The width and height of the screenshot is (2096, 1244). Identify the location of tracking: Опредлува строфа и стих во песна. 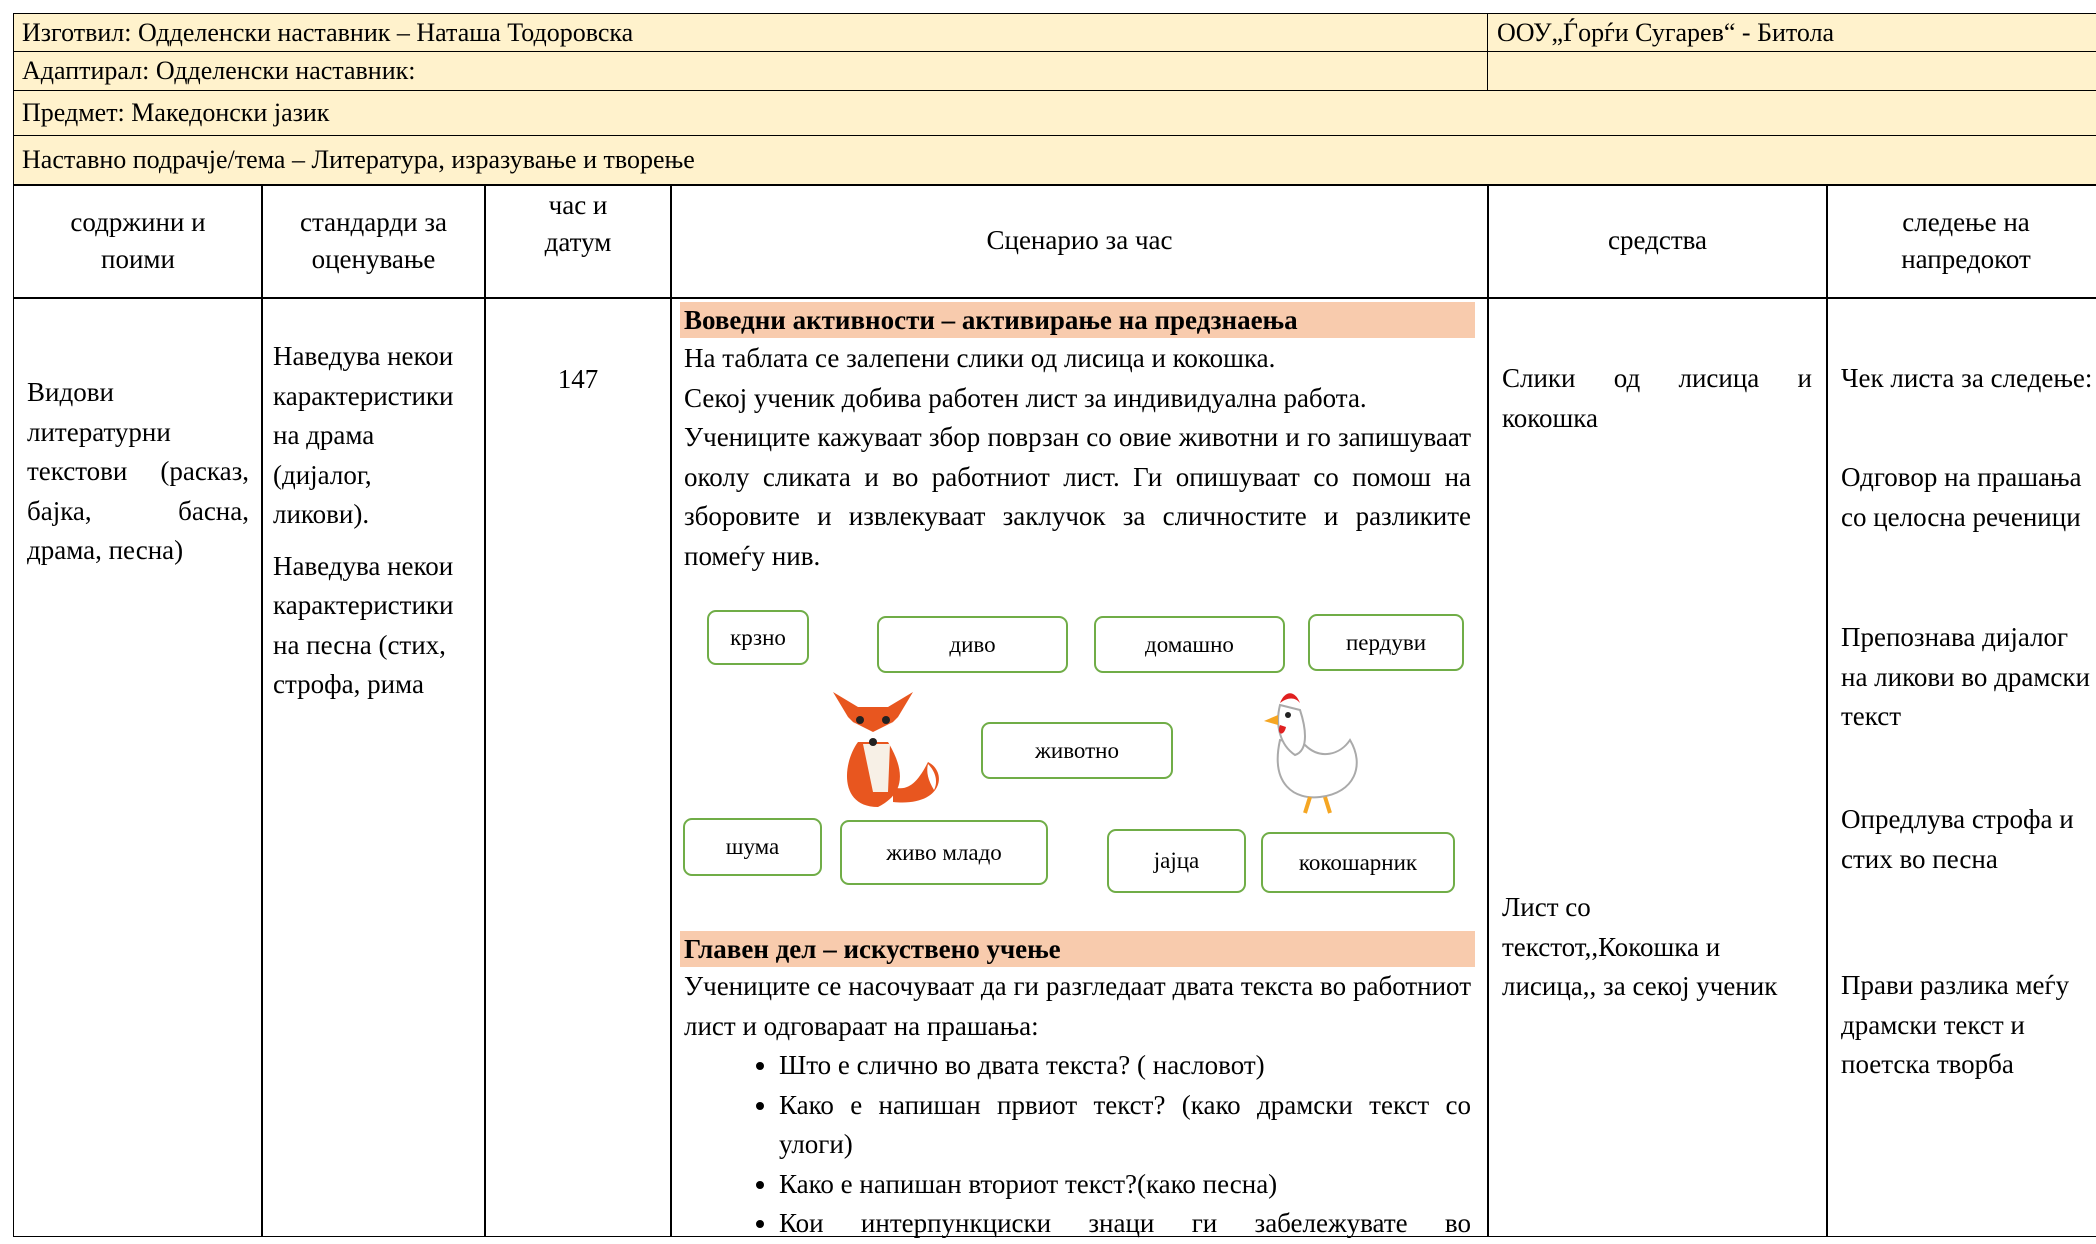
(1957, 839).